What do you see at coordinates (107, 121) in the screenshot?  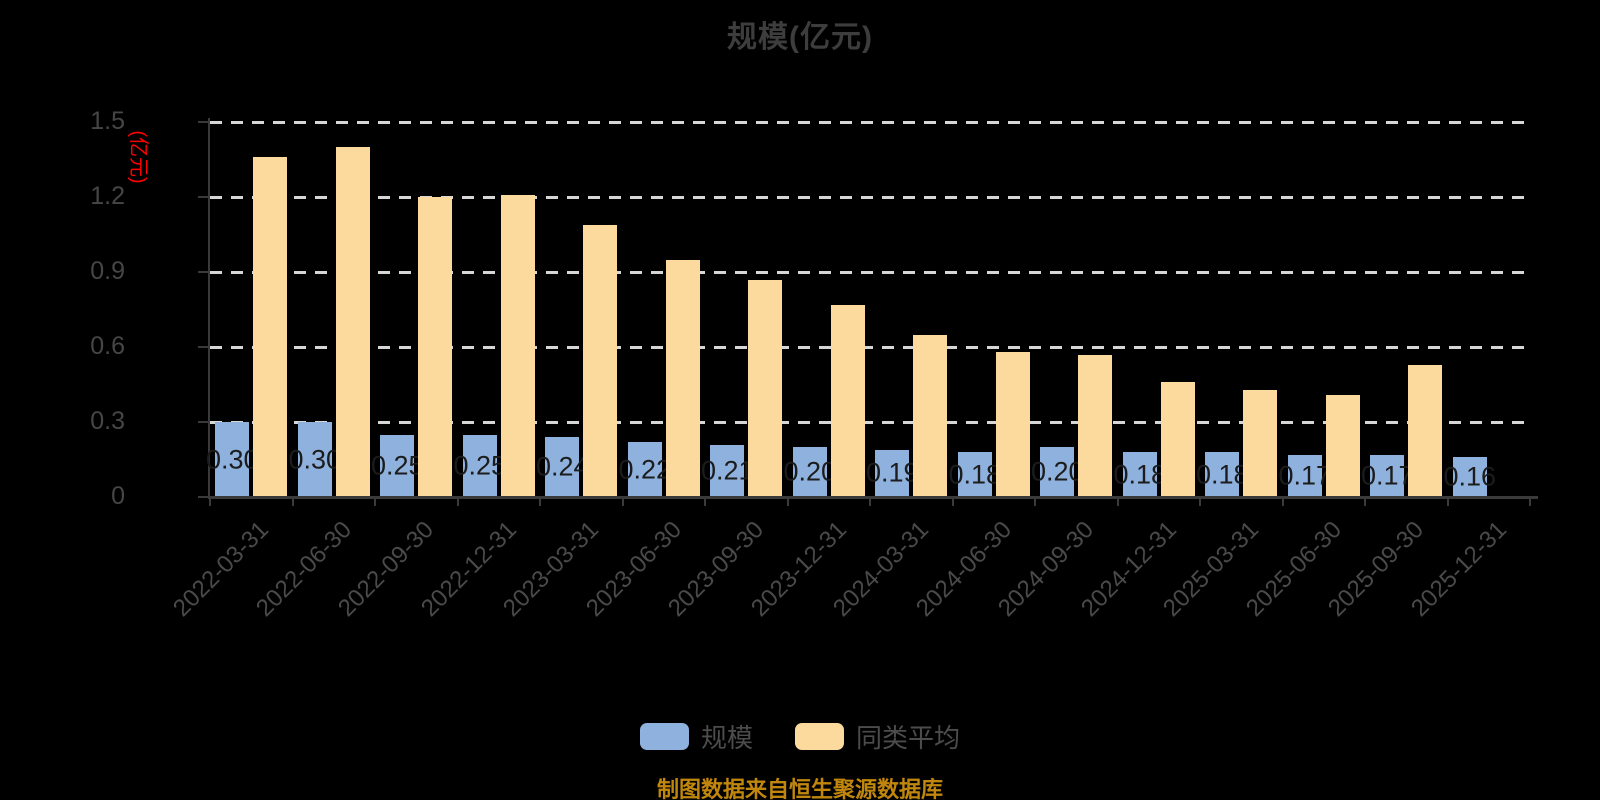 I see `y-tick-label: 1.5` at bounding box center [107, 121].